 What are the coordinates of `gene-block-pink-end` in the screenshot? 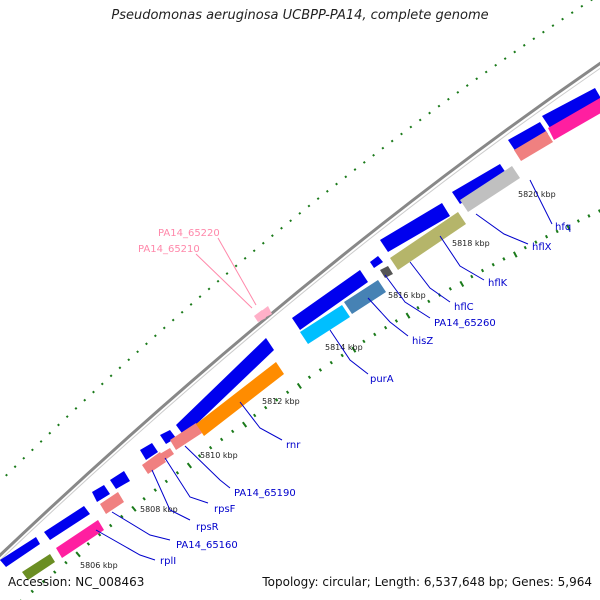 It's located at (574, 119).